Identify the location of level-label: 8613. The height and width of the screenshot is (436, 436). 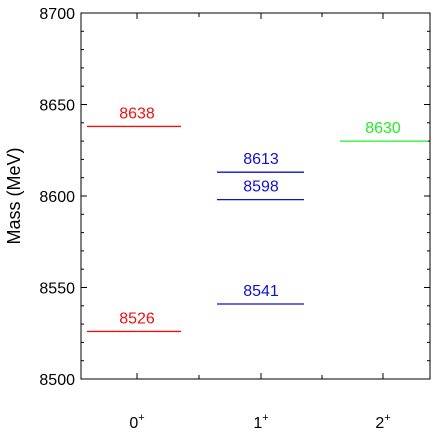
(261, 159).